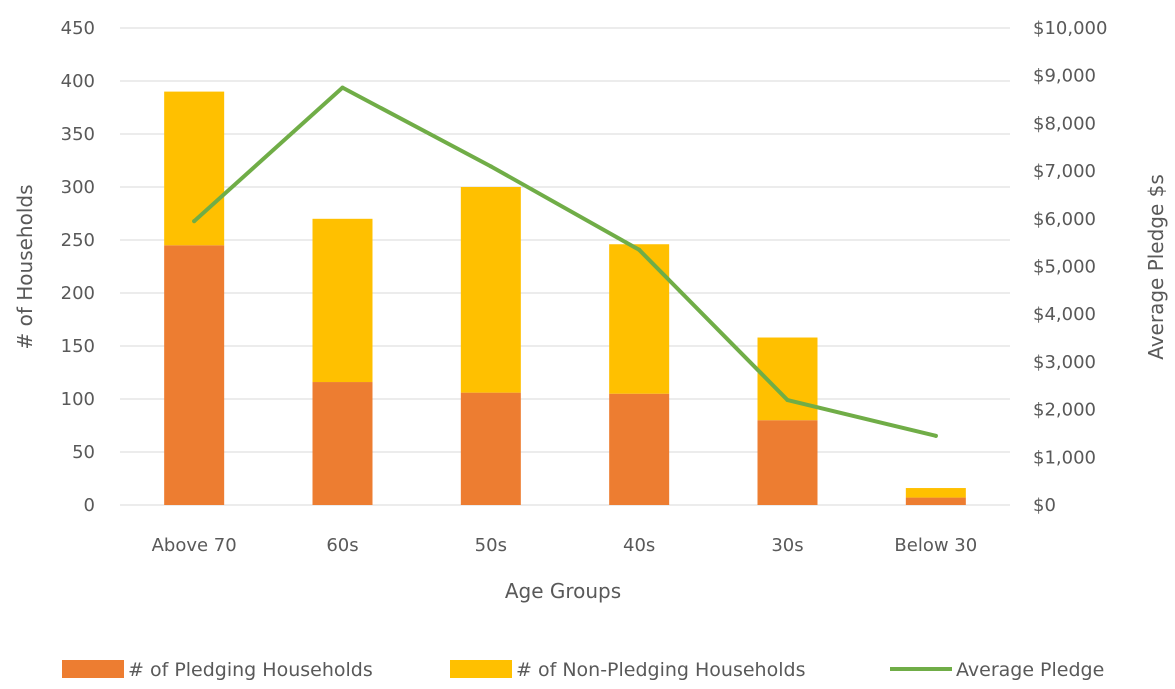 The image size is (1175, 689). I want to click on y2-tick-label: $4,000, so click(1064, 314).